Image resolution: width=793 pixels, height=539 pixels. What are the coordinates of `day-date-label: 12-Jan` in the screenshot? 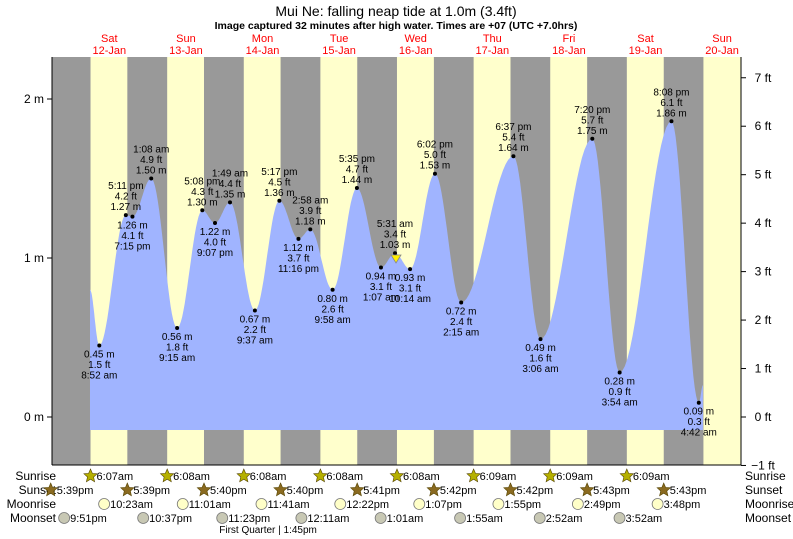 It's located at (109, 51).